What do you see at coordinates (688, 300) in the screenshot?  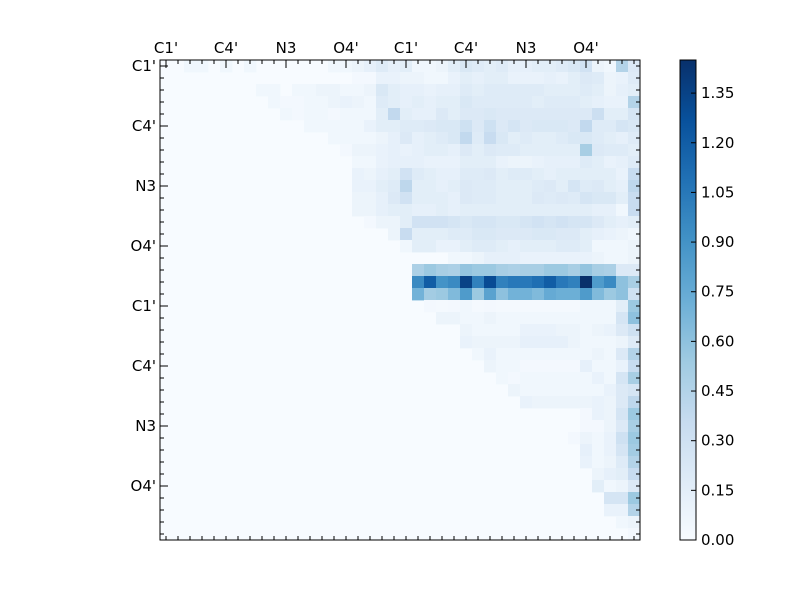 I see `colorbar-gradient` at bounding box center [688, 300].